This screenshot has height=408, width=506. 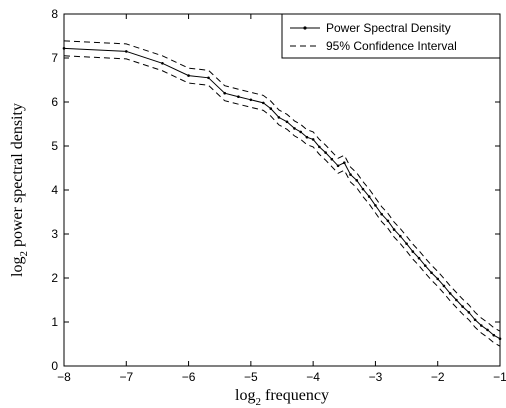 I want to click on y-tick-label: 6, so click(x=54, y=102).